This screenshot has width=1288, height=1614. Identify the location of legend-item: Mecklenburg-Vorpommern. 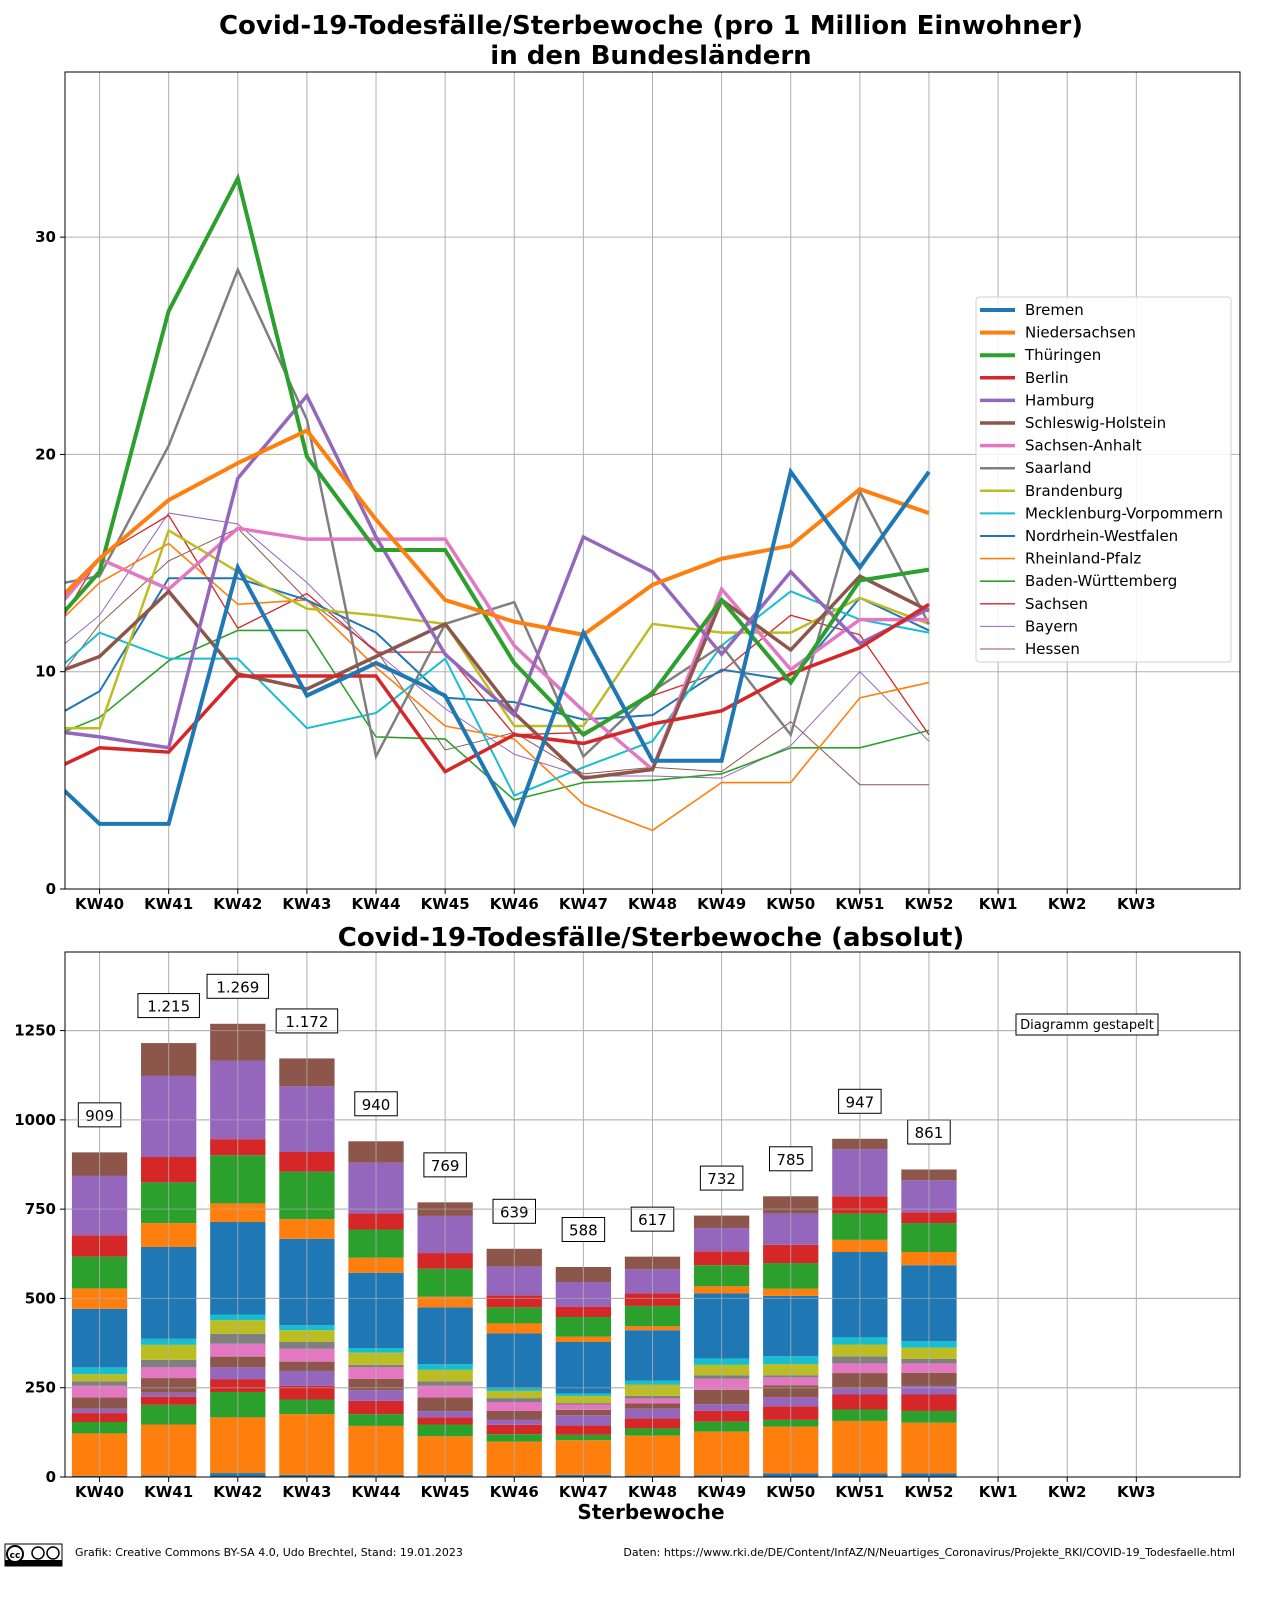
(1101, 513).